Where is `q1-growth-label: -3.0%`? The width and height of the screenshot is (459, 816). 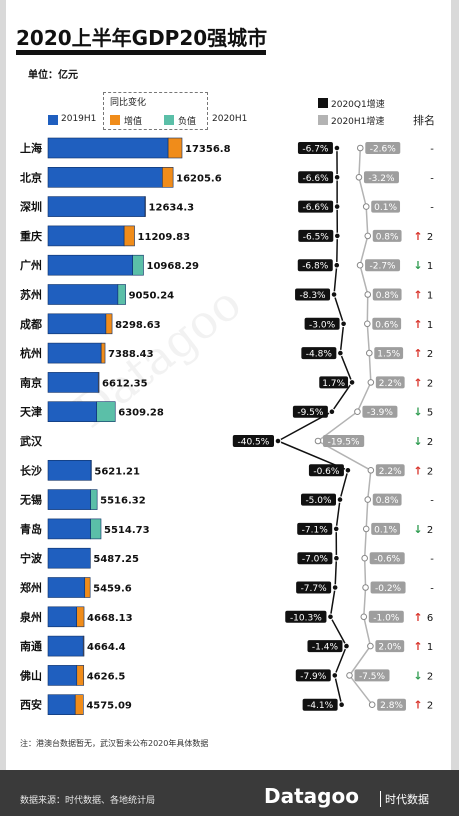
q1-growth-label: -3.0% is located at coordinates (322, 325).